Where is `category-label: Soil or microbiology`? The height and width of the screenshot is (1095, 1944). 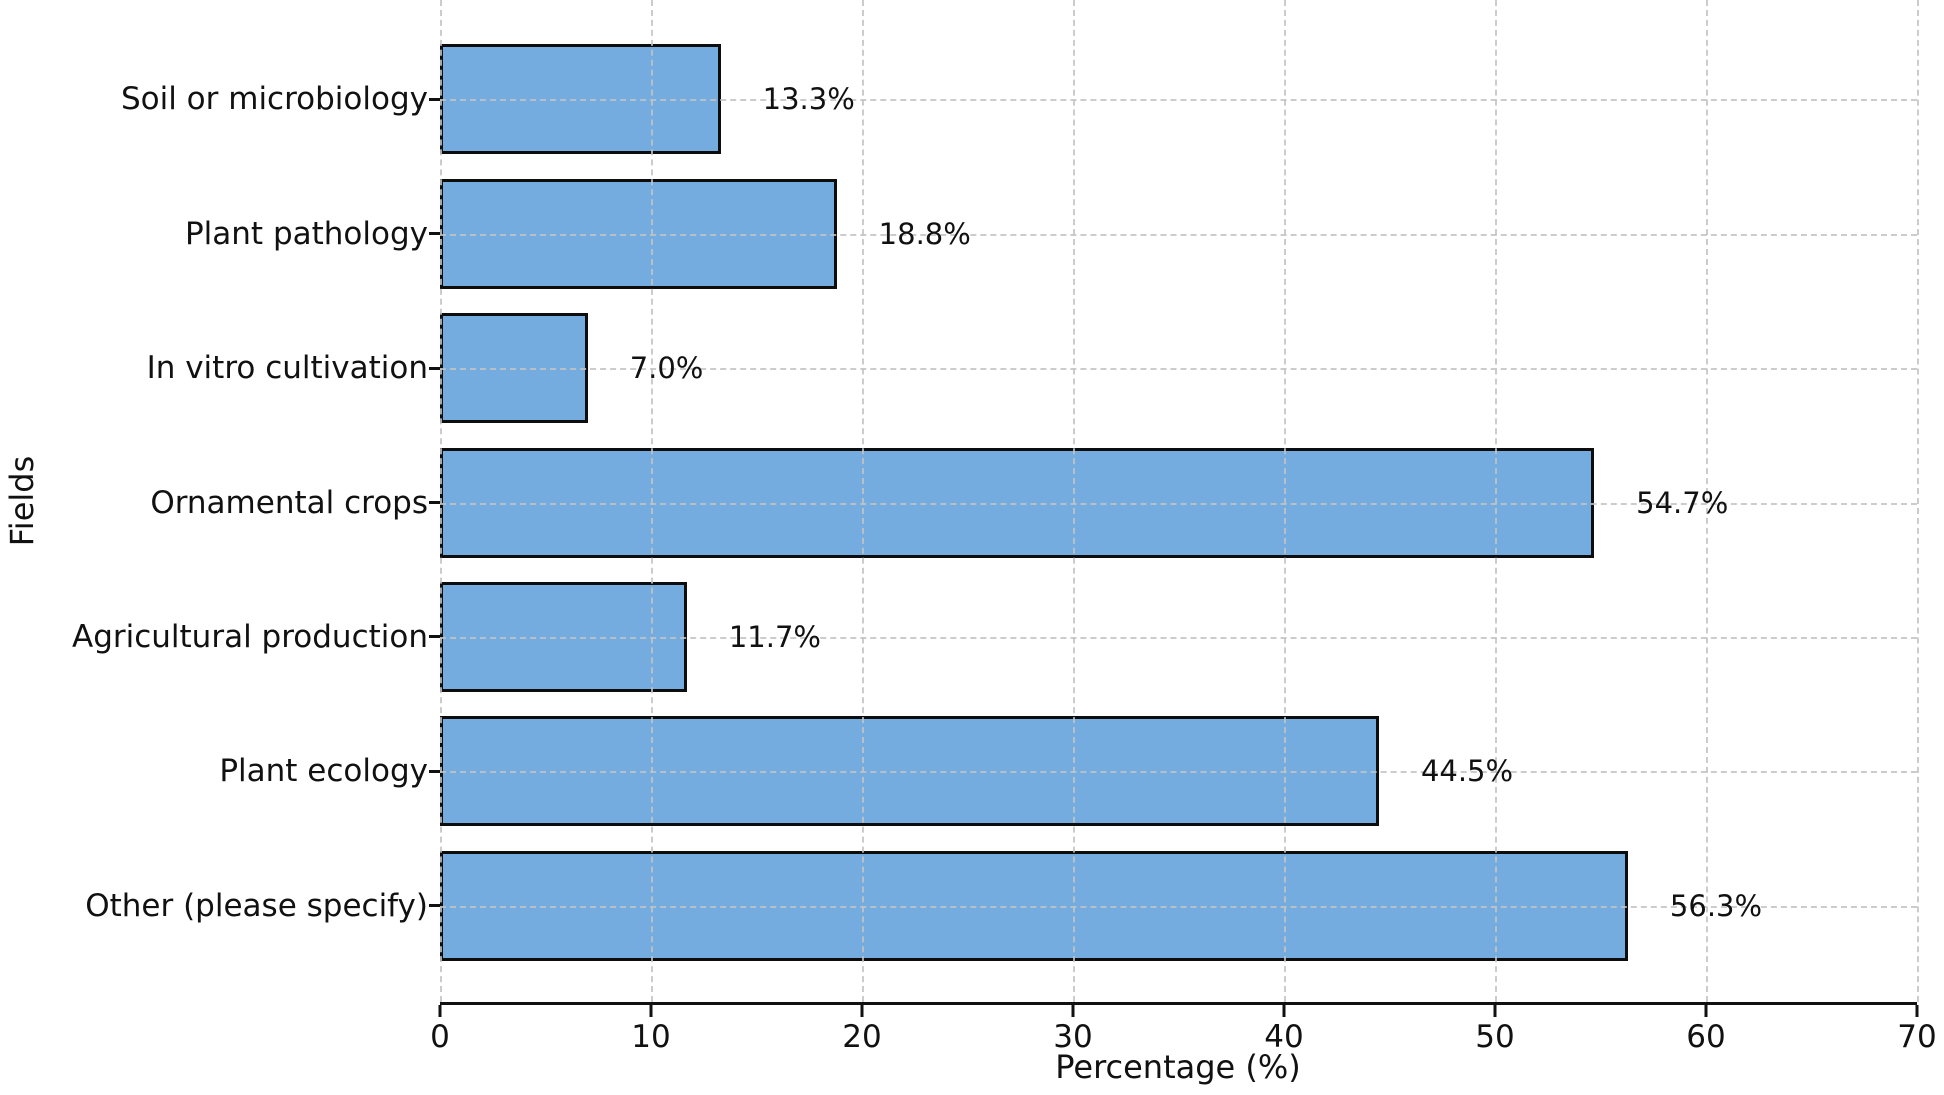 category-label: Soil or microbiology is located at coordinates (274, 99).